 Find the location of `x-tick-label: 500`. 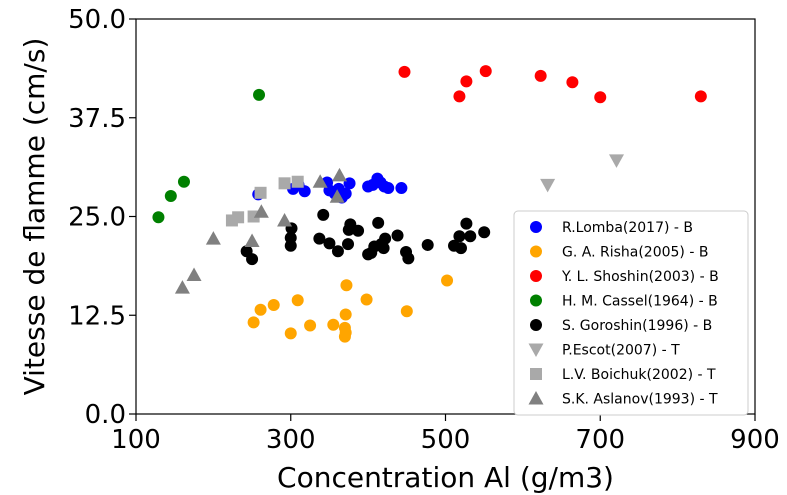

x-tick-label: 500 is located at coordinates (446, 440).